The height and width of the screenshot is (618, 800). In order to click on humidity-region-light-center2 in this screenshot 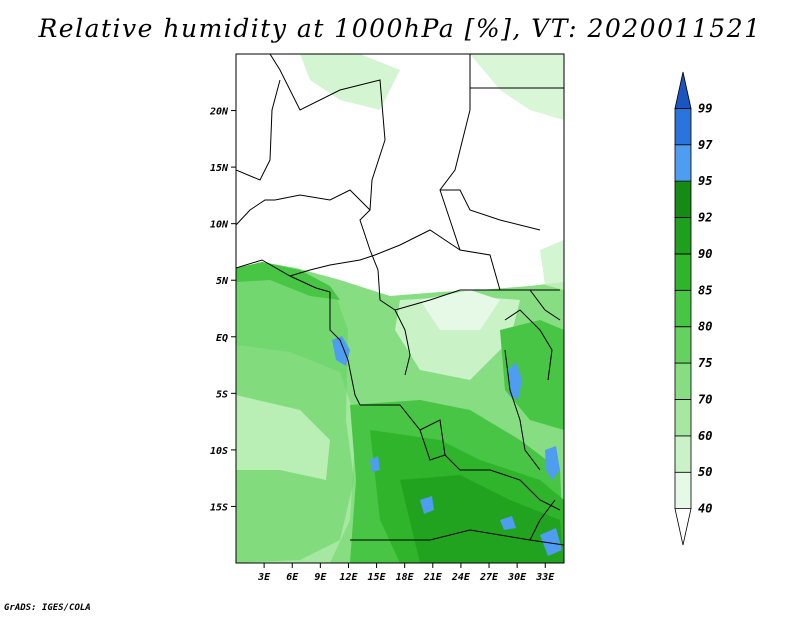, I will do `click(460, 310)`.